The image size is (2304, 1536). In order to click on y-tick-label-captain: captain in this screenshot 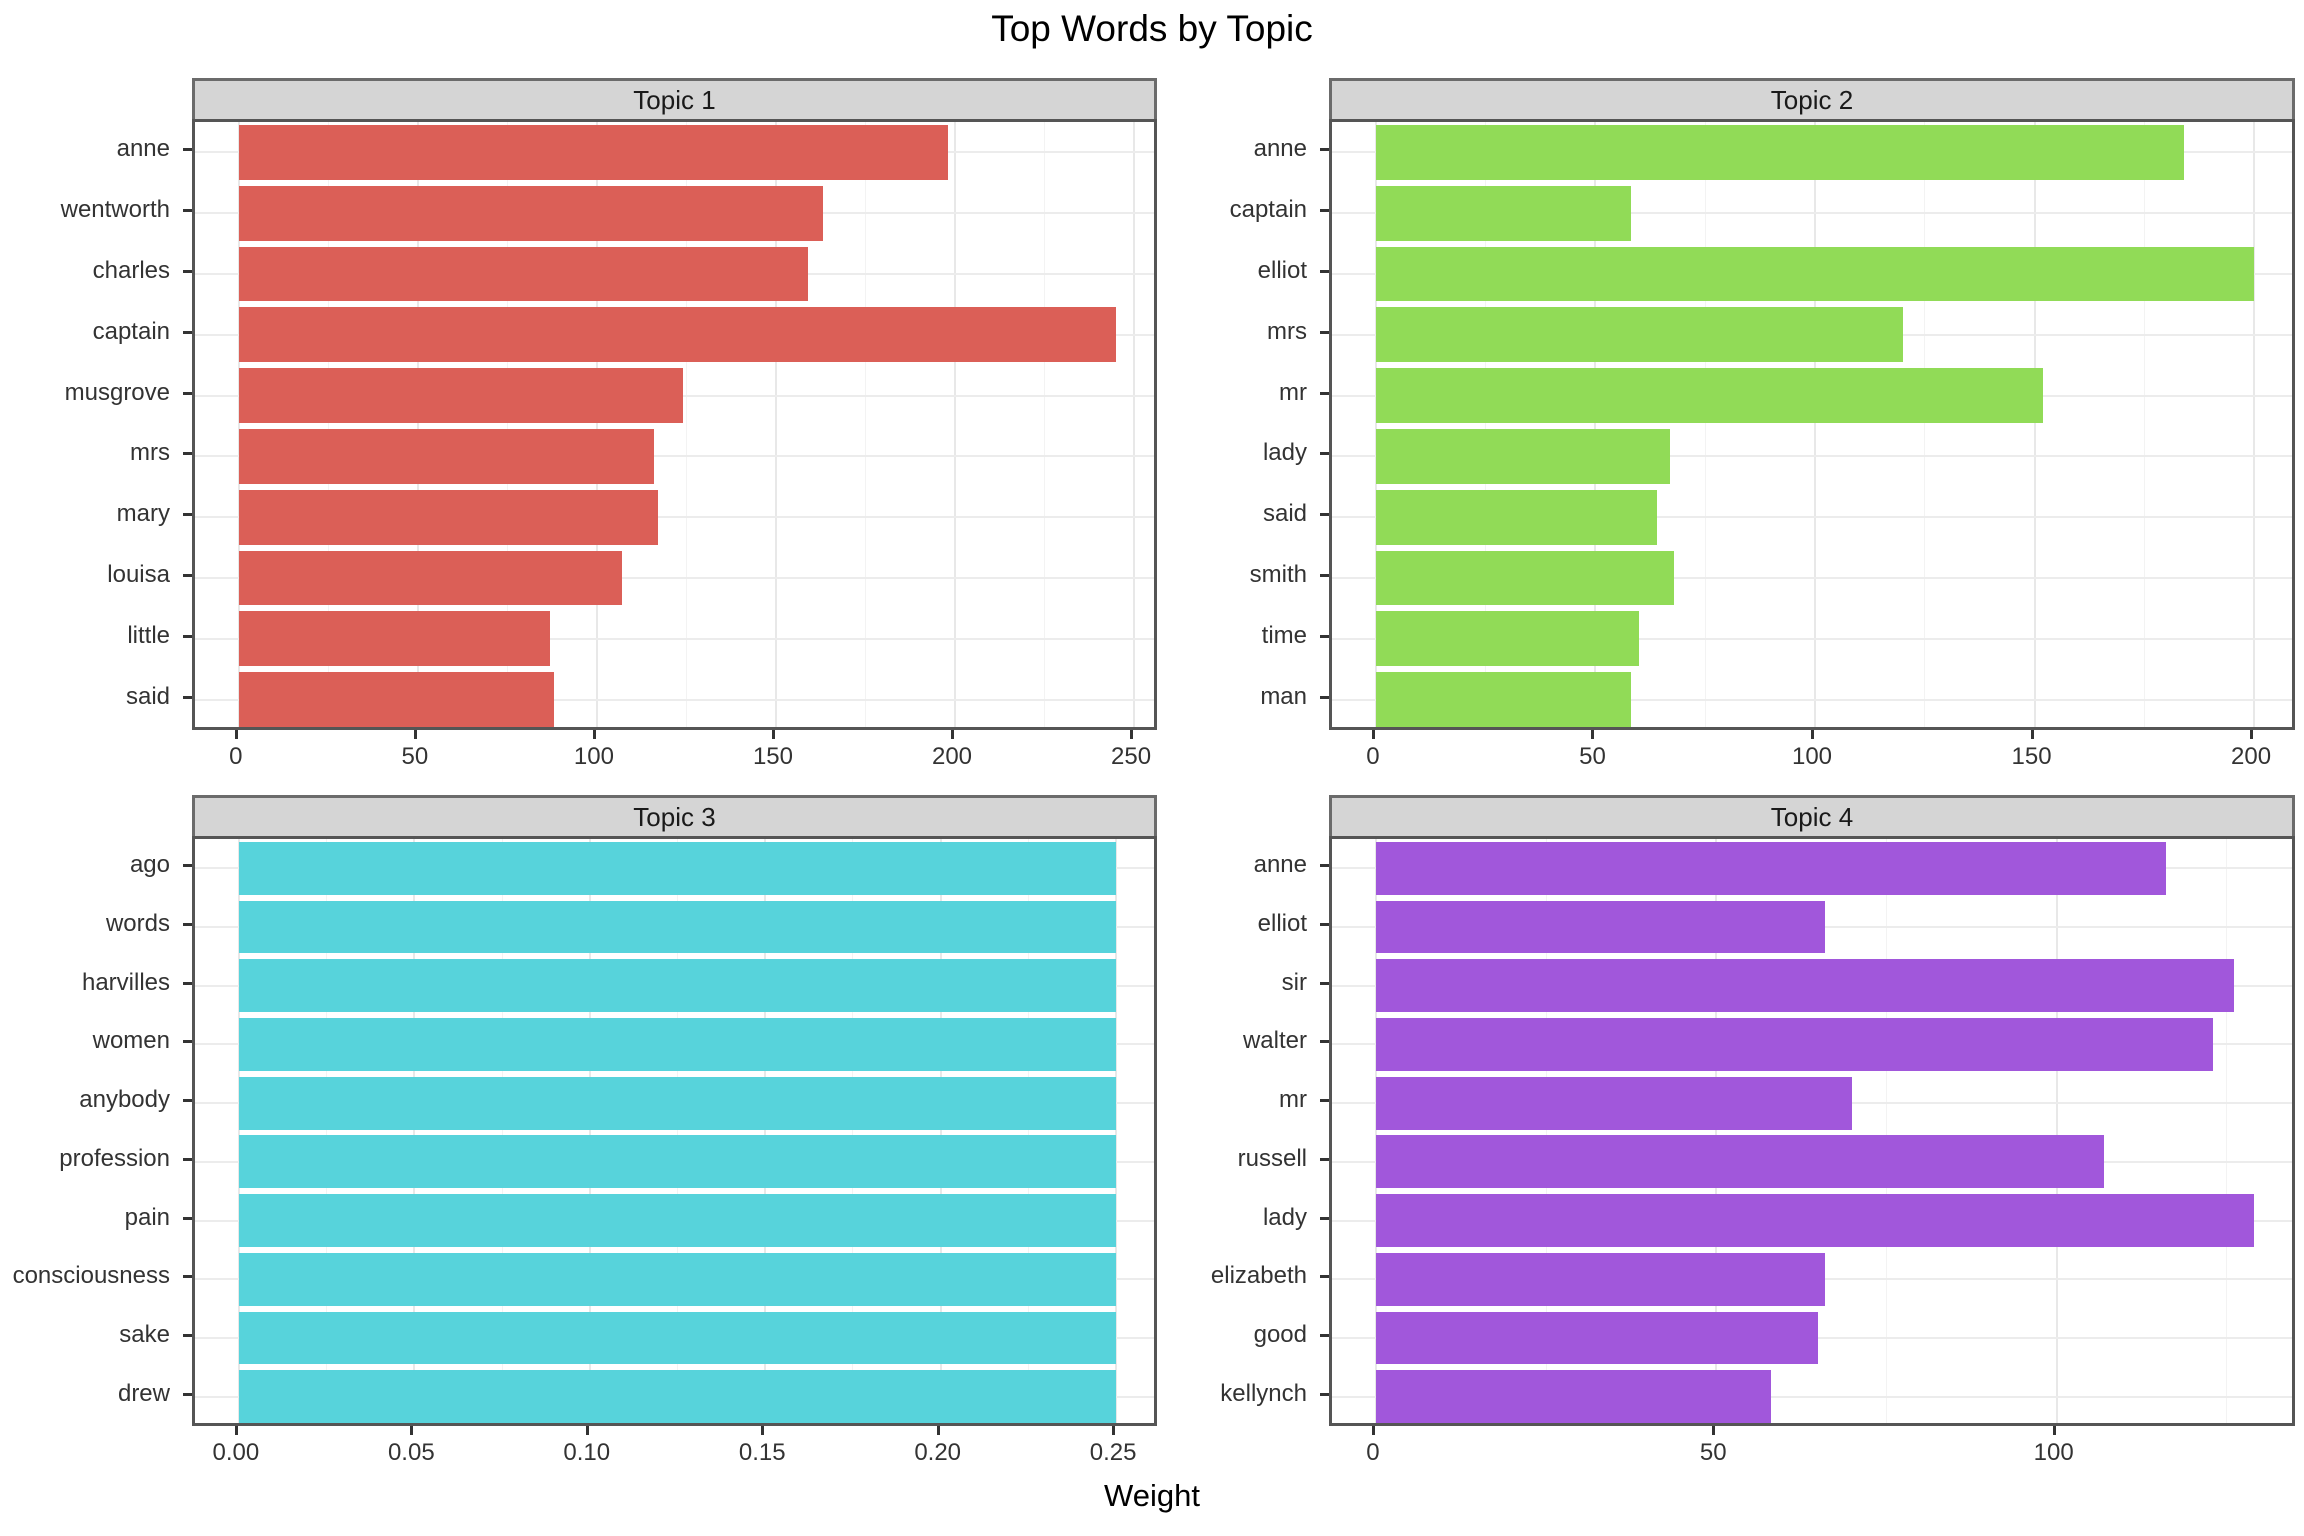, I will do `click(131, 331)`.